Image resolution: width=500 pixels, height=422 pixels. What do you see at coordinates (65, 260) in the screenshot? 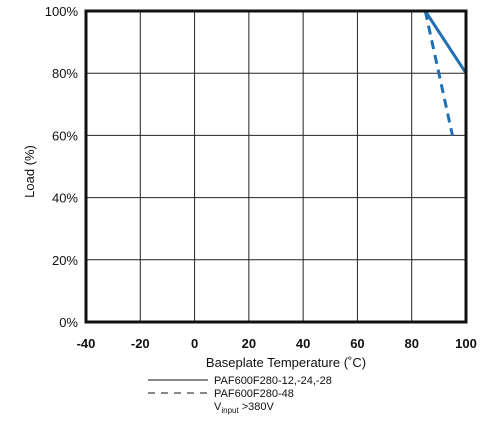
I see `y-tick-label: 20%` at bounding box center [65, 260].